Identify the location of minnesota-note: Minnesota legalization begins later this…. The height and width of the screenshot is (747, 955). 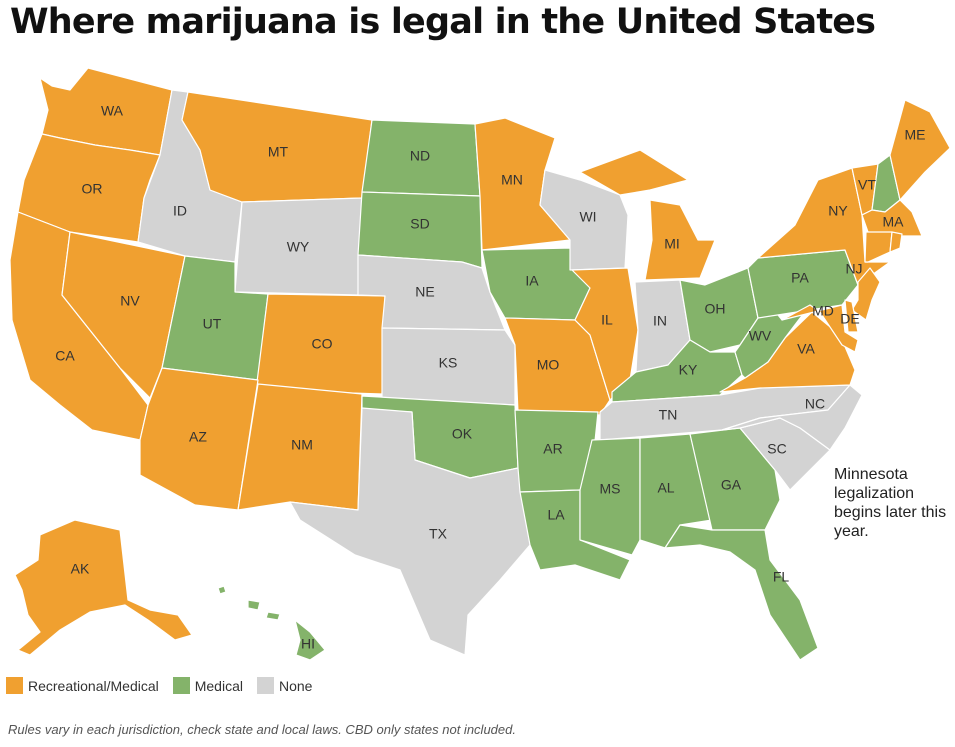
(890, 503).